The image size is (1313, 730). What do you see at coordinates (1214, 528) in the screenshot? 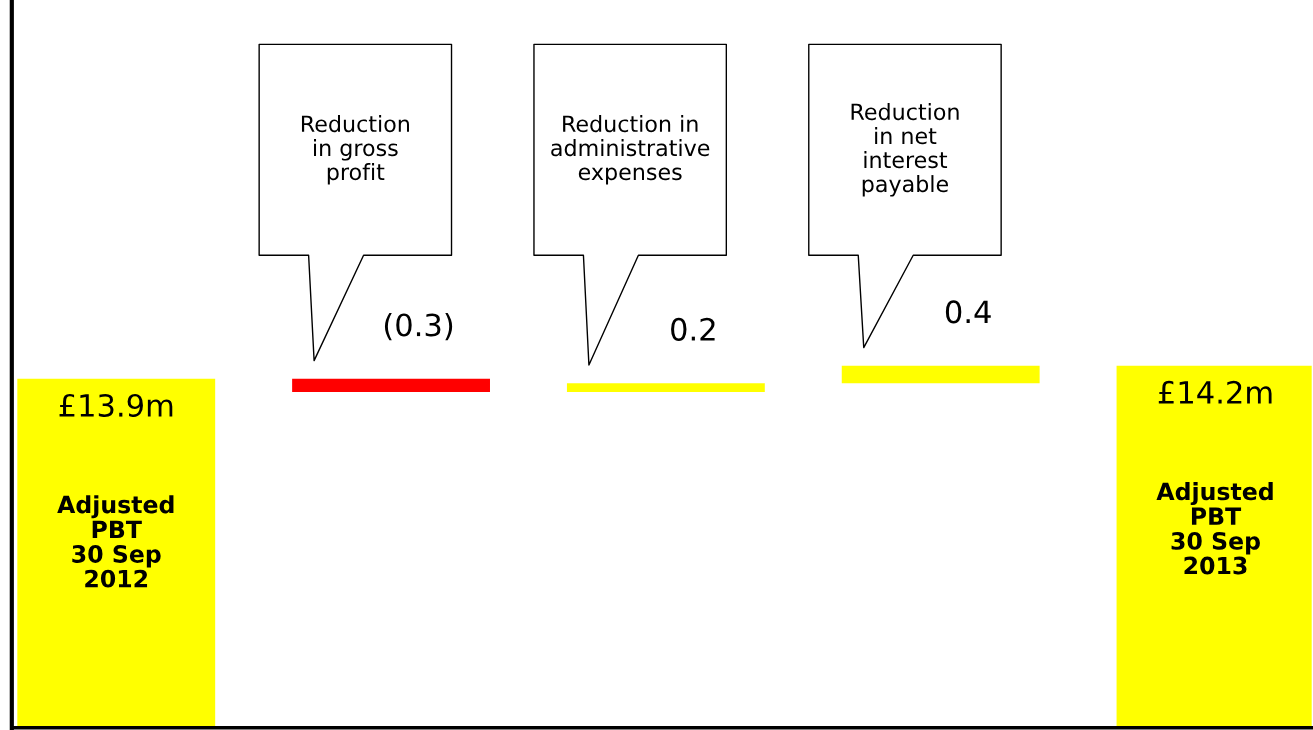
I see `category-label: Adjusted PBT 30 Sep 2013` at bounding box center [1214, 528].